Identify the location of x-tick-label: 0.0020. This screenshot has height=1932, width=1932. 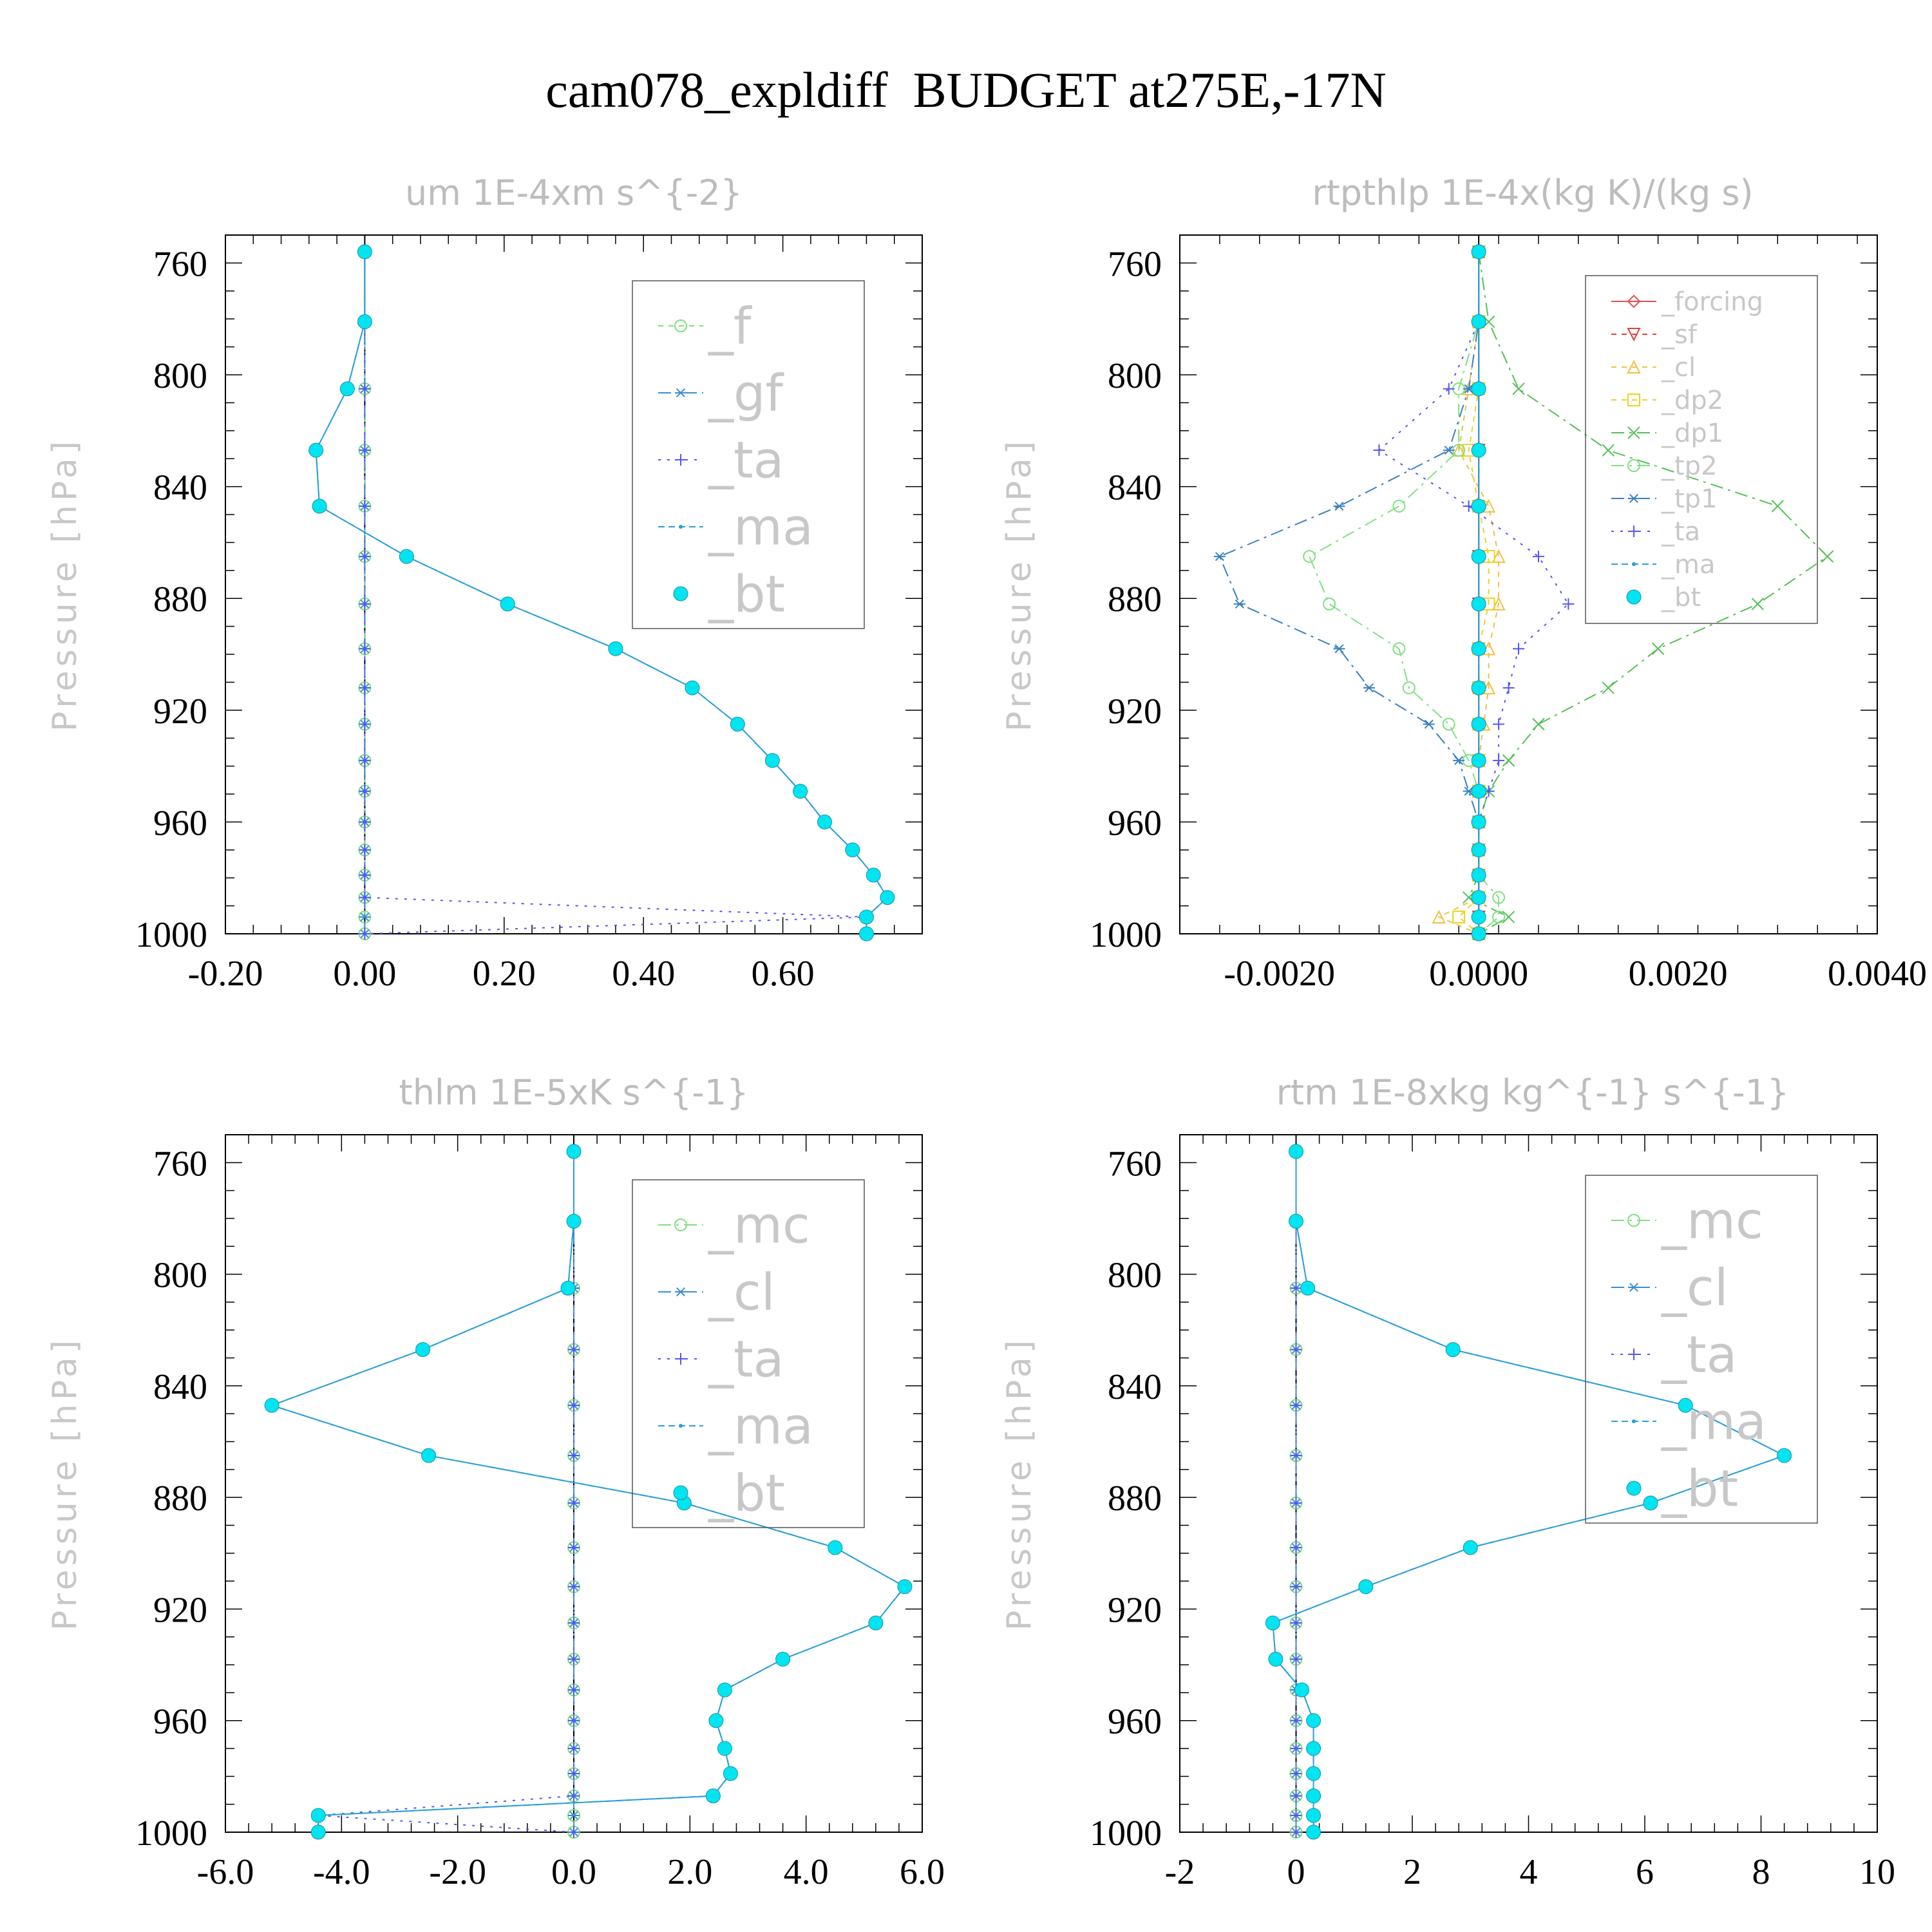
(1678, 974).